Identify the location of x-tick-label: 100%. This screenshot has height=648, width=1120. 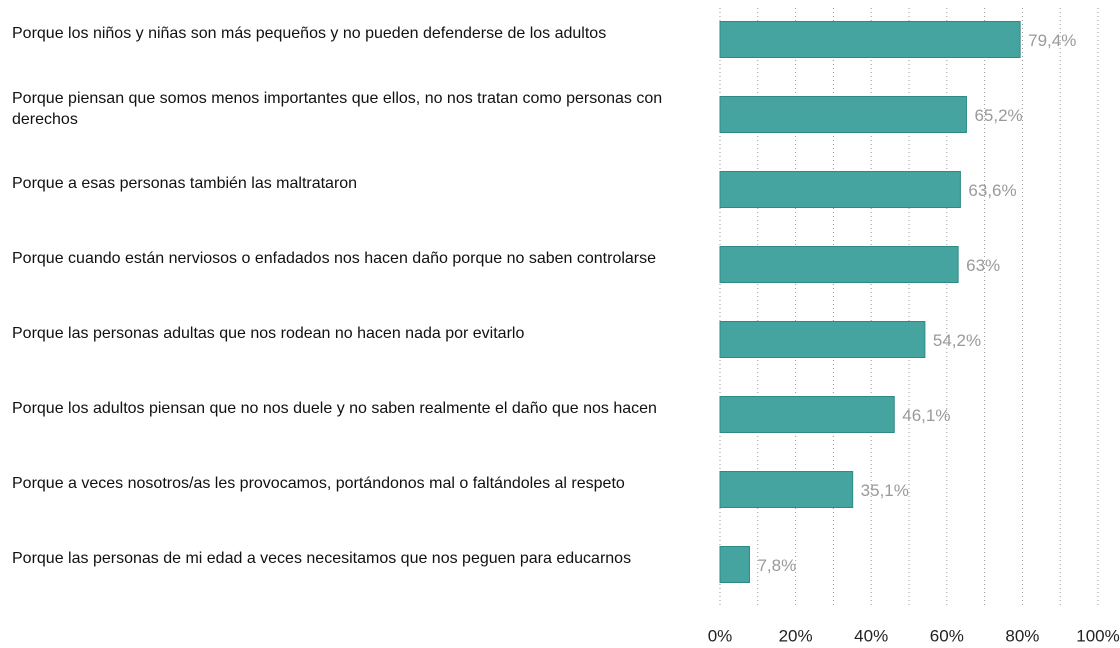
(1097, 635).